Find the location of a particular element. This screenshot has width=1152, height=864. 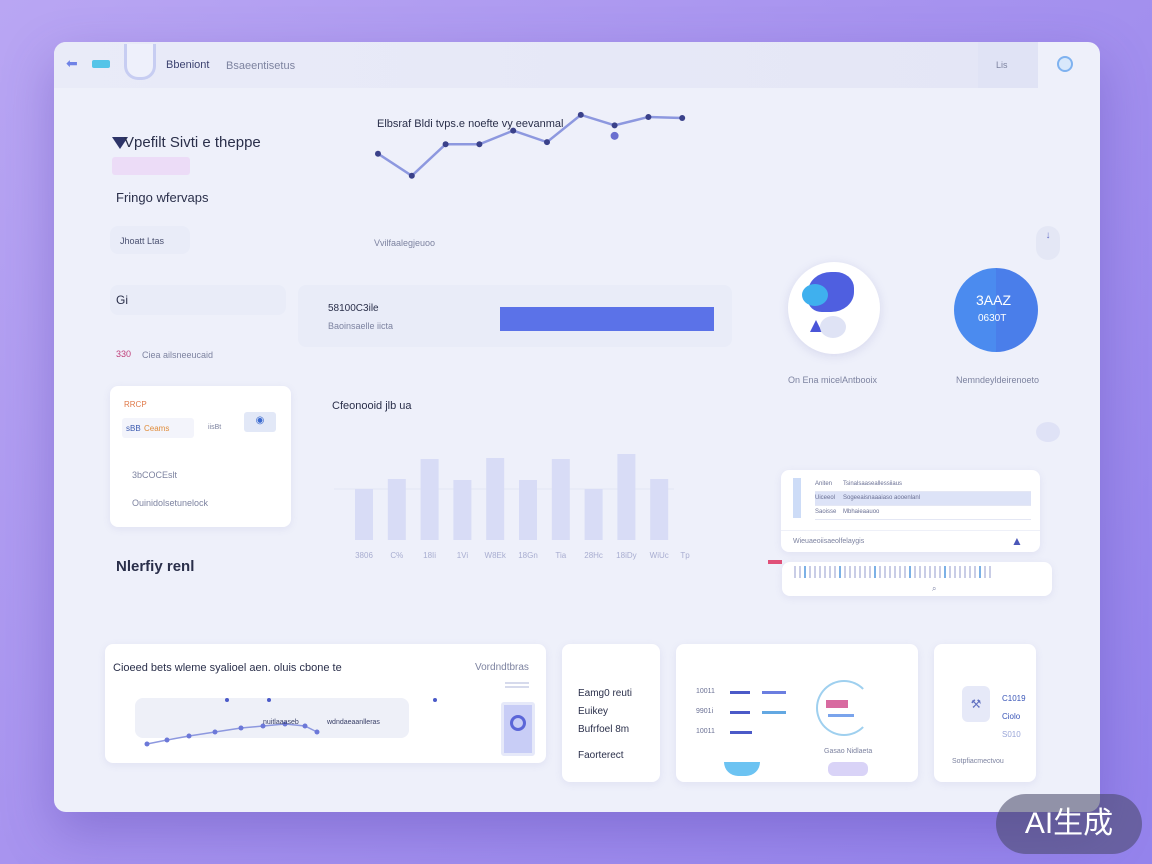

nav-link: Bsaeentisetus is located at coordinates (261, 66).